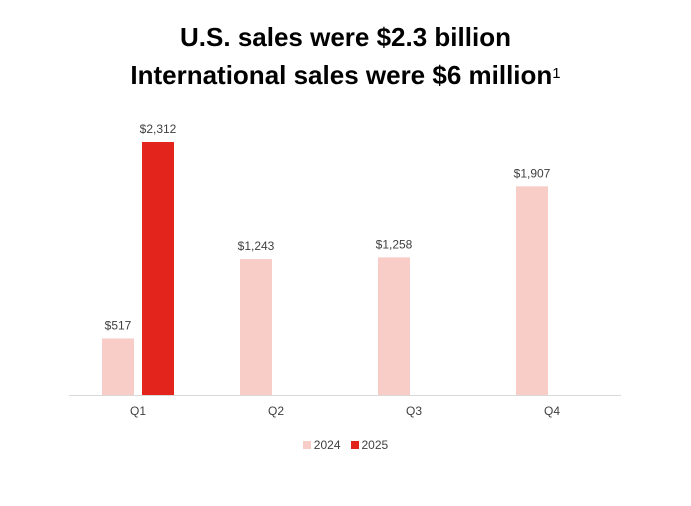  What do you see at coordinates (532, 173) in the screenshot?
I see `data-label-2024-Q4: $1,907` at bounding box center [532, 173].